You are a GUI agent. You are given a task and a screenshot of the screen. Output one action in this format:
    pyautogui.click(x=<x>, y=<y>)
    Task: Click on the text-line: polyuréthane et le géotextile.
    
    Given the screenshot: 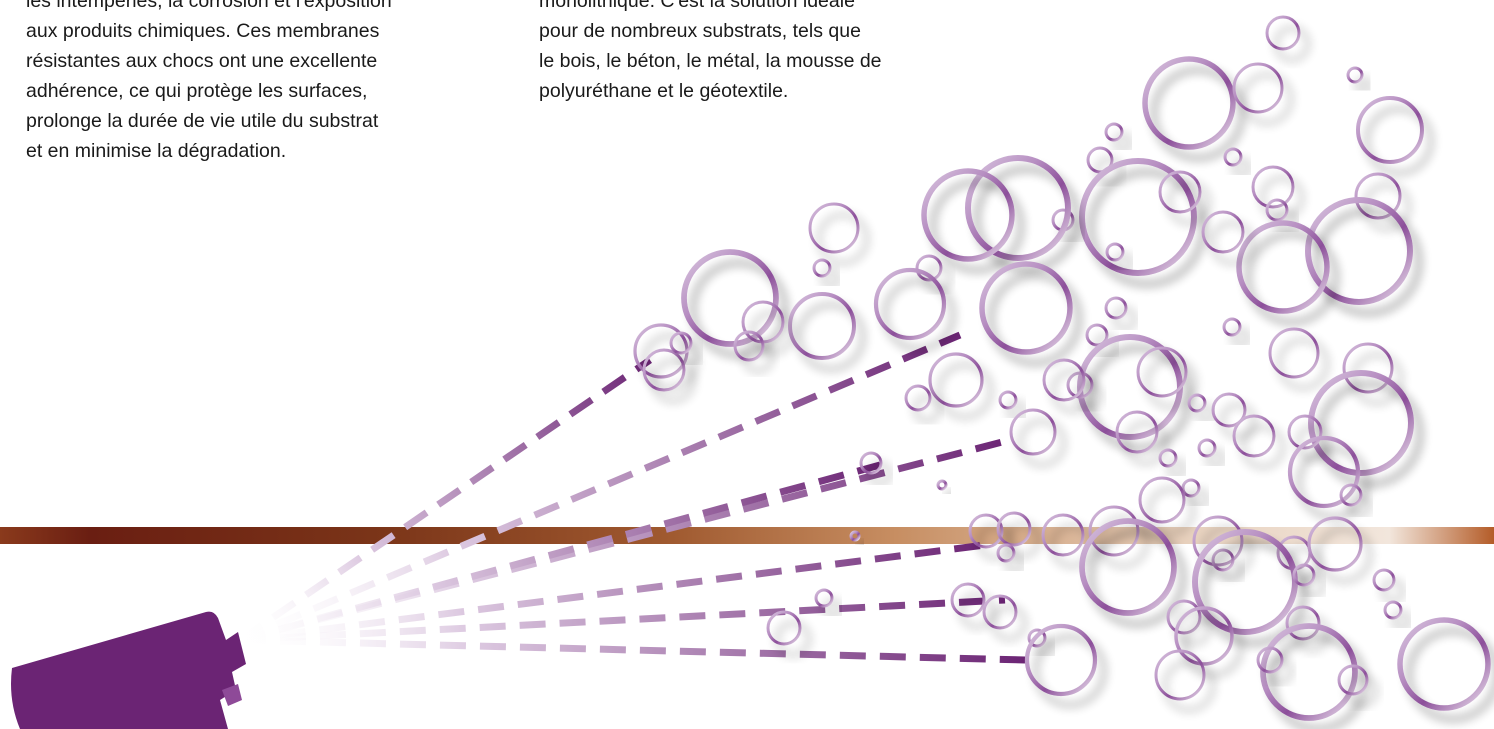 What is the action you would take?
    pyautogui.click(x=664, y=91)
    